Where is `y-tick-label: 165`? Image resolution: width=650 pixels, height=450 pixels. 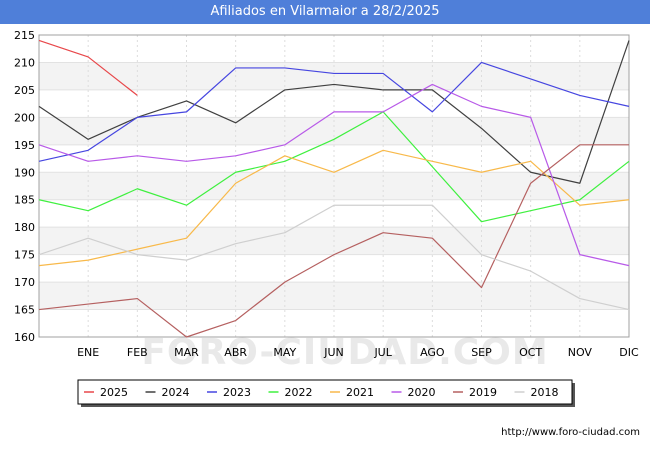 y-tick-label: 165 is located at coordinates (24, 310).